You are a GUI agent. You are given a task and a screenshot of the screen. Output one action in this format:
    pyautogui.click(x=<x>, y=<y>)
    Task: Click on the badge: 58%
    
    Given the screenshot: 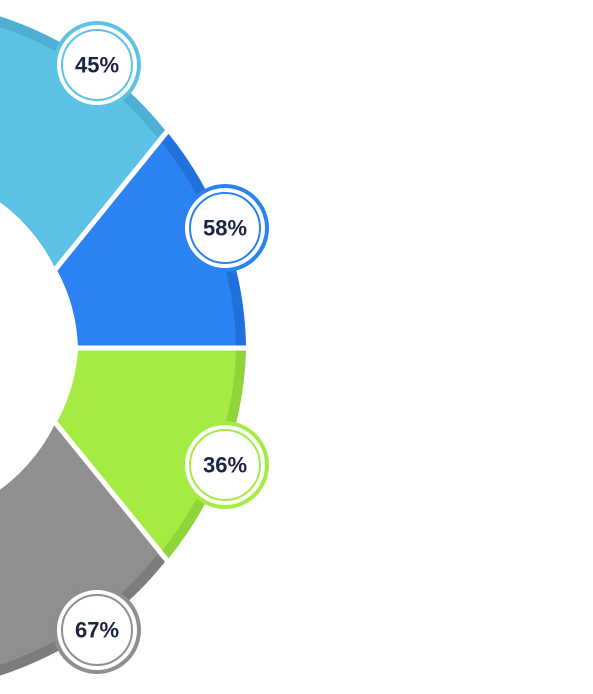 What is the action you would take?
    pyautogui.click(x=225, y=228)
    